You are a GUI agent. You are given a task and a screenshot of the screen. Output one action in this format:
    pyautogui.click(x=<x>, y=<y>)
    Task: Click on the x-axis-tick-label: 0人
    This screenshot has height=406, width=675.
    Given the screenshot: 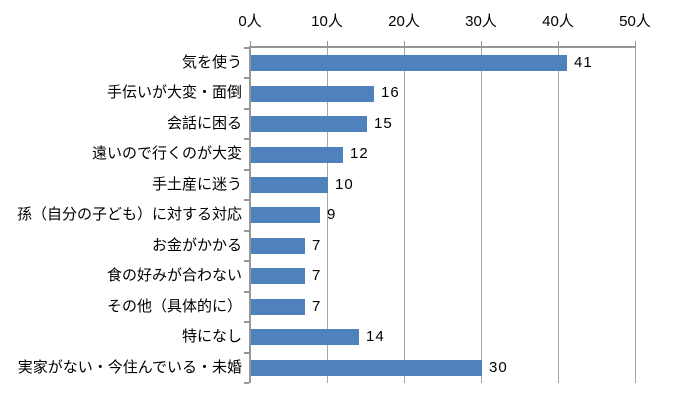 What is the action you would take?
    pyautogui.click(x=250, y=21)
    